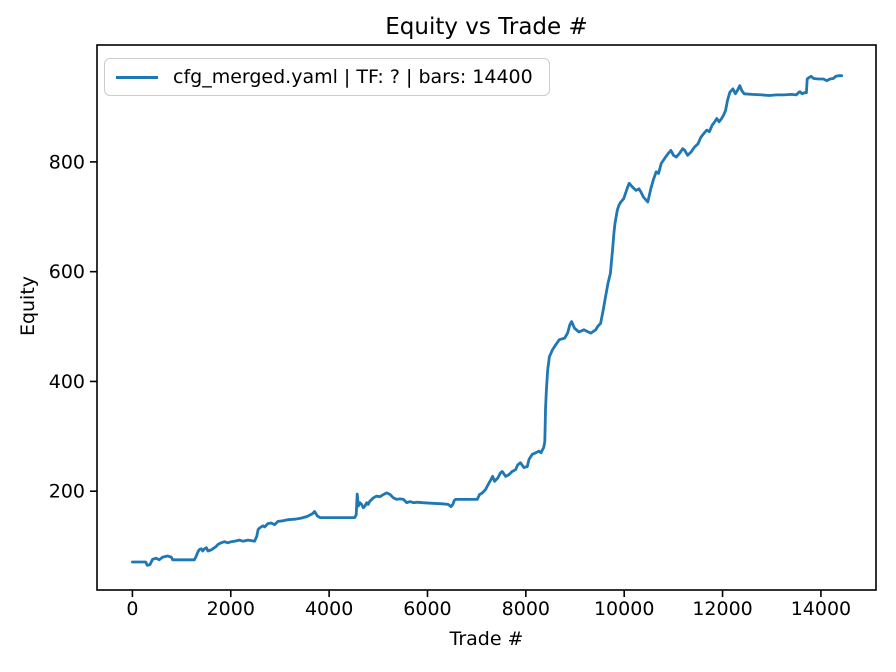  What do you see at coordinates (821, 609) in the screenshot?
I see `x-tick-label: 14000` at bounding box center [821, 609].